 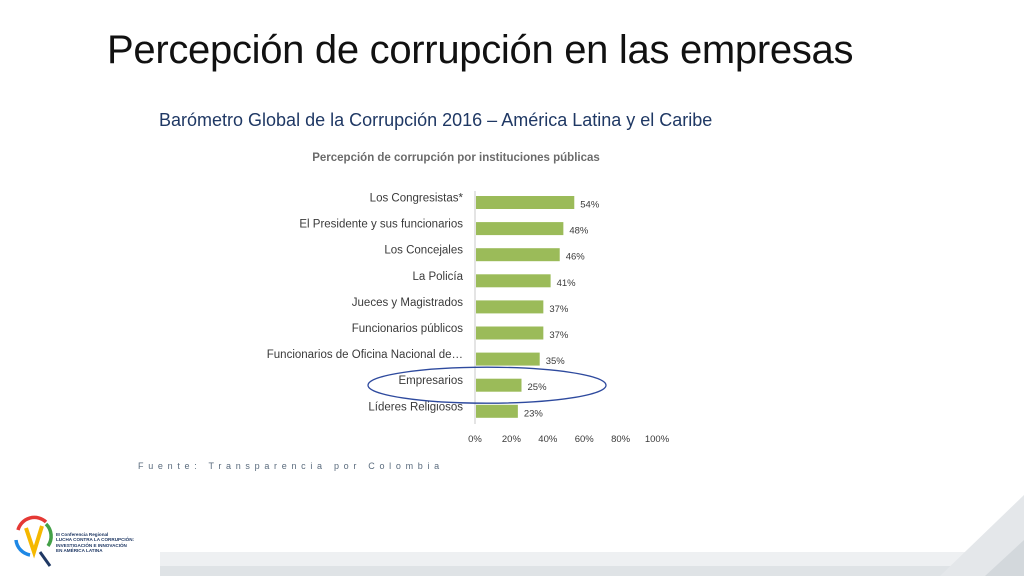 What do you see at coordinates (534, 413) in the screenshot?
I see `data-label: 23%` at bounding box center [534, 413].